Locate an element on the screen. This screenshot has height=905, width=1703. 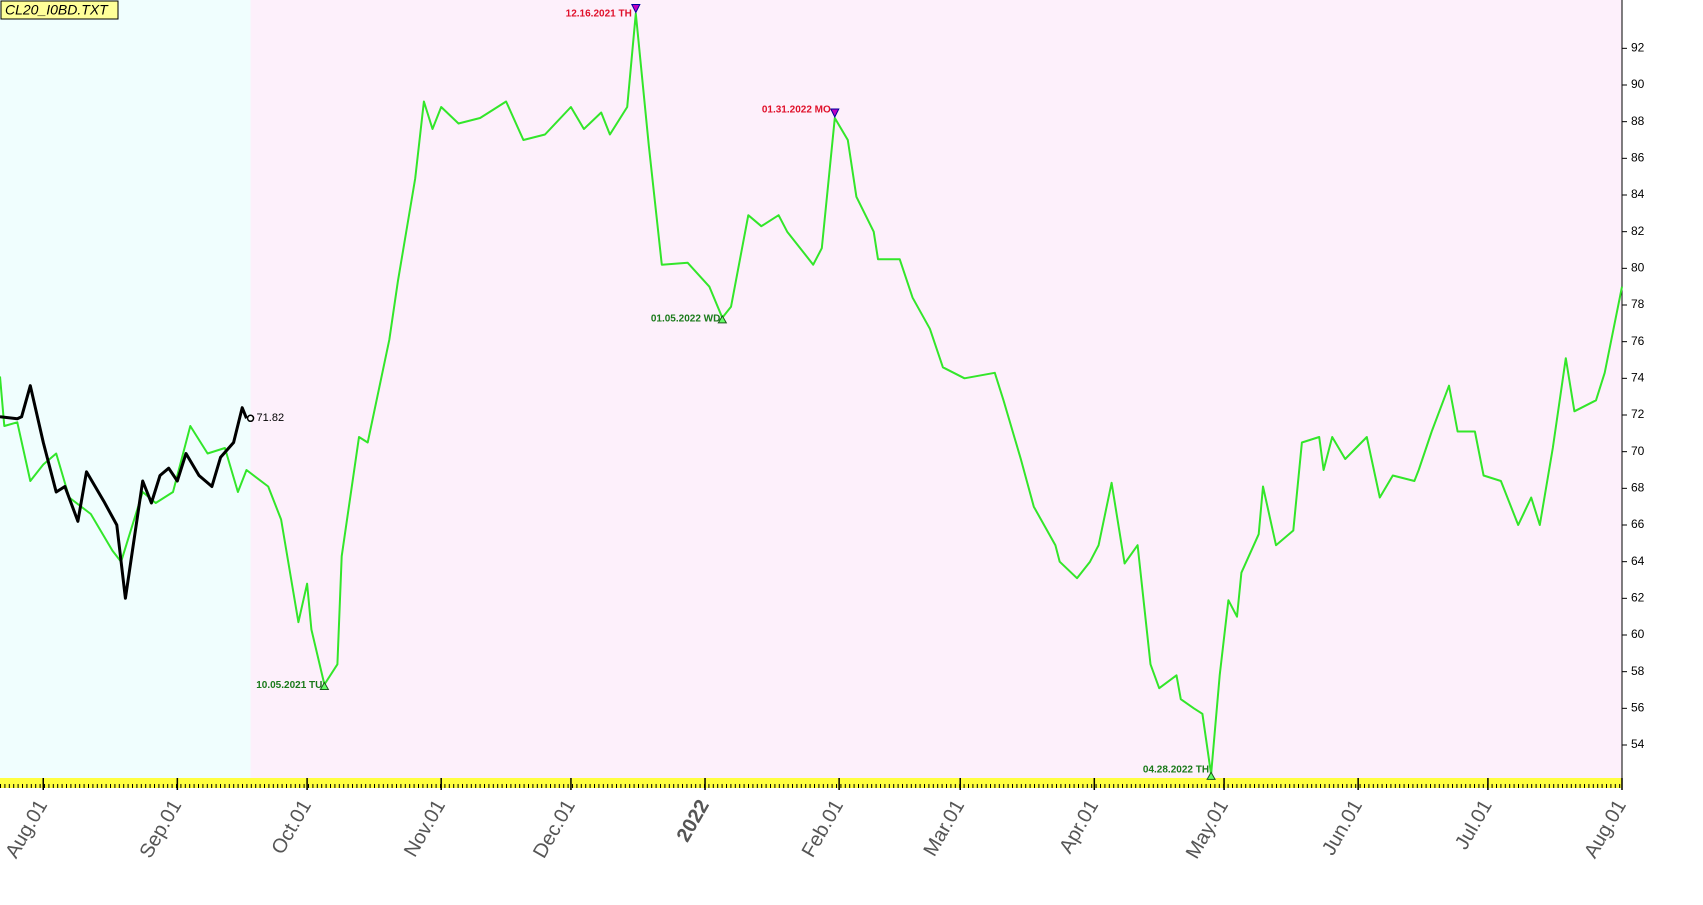
x-tick-label: Dec.01 is located at coordinates (554, 829).